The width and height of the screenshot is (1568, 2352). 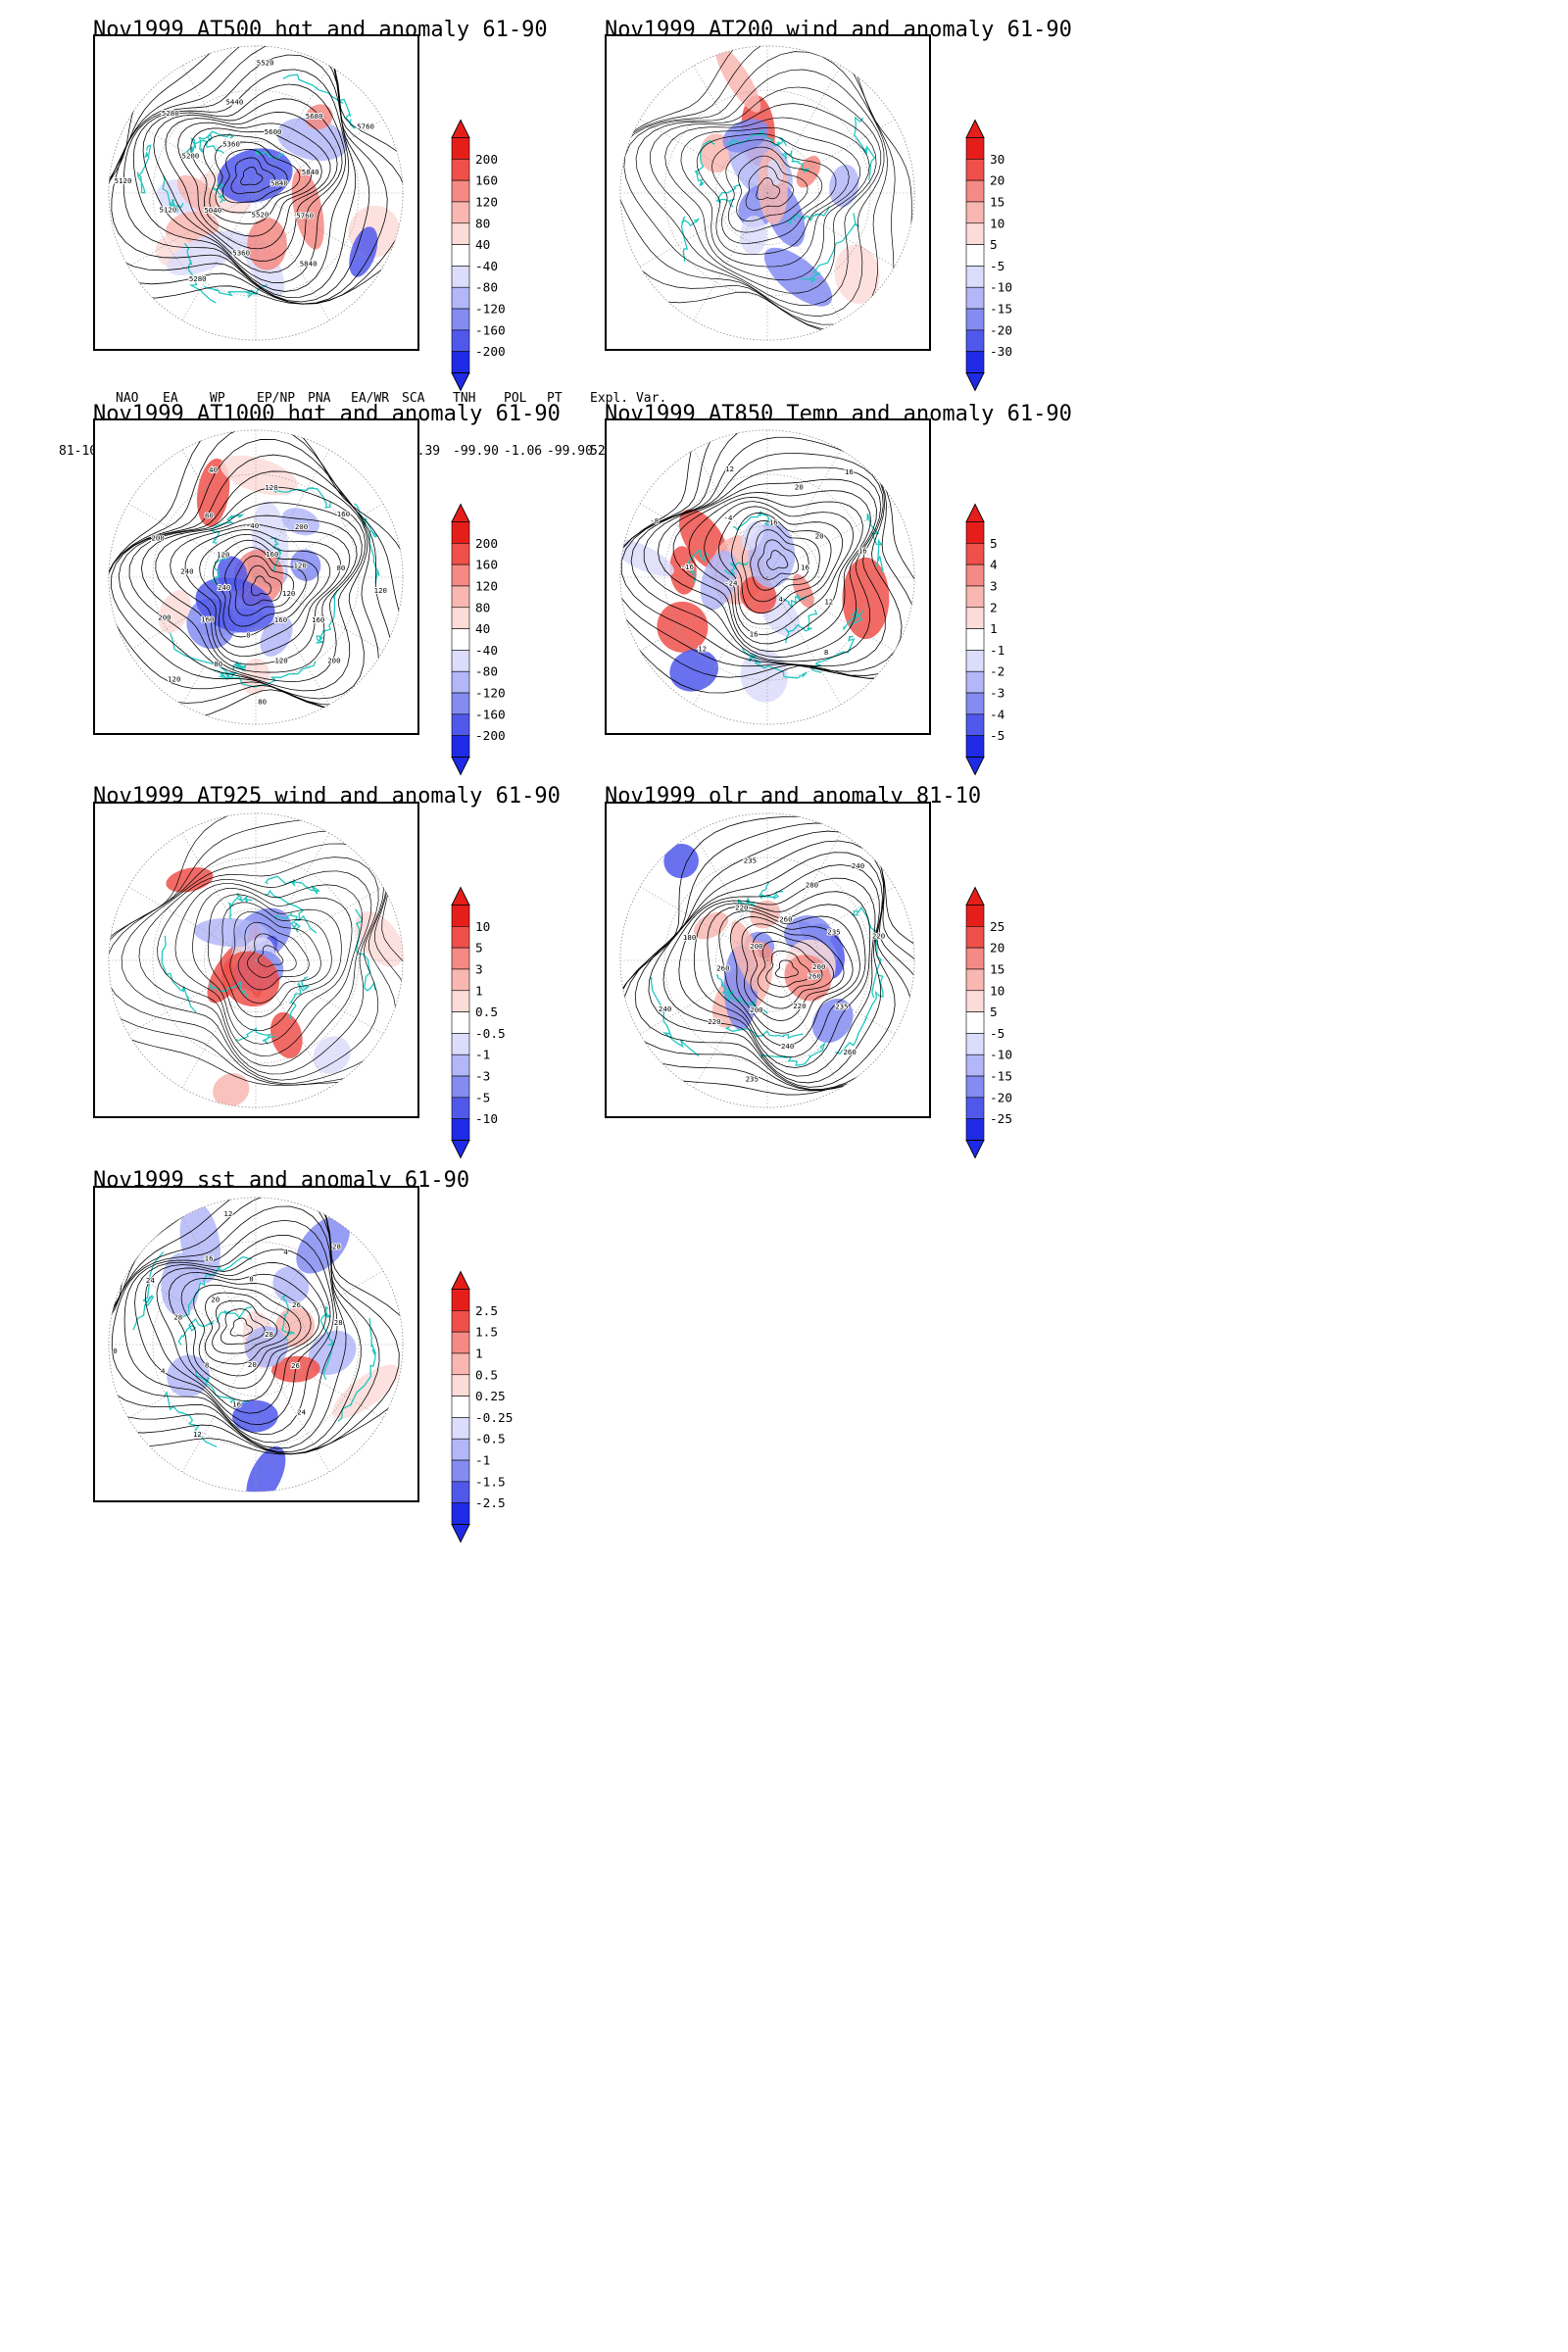 I want to click on colorbar-tick-label: 5, so click(x=479, y=949).